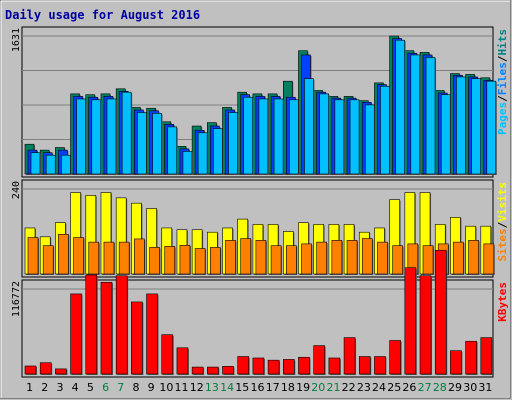 This screenshot has height=400, width=512. Describe the element at coordinates (425, 387) in the screenshot. I see `x-tick-label: 27` at that location.